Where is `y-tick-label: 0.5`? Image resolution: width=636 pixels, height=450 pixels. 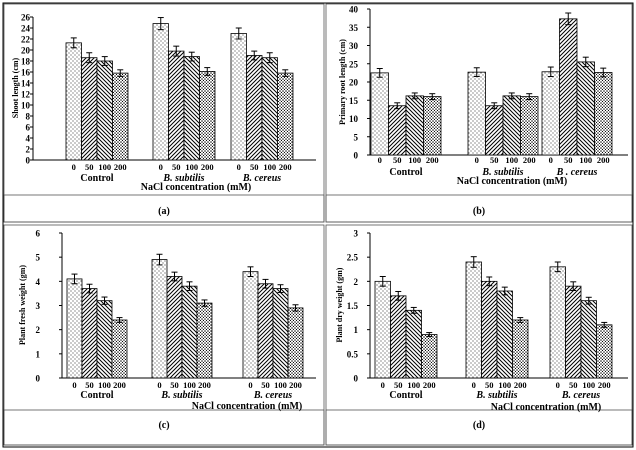
y-tick-label: 0.5 is located at coordinates (353, 354).